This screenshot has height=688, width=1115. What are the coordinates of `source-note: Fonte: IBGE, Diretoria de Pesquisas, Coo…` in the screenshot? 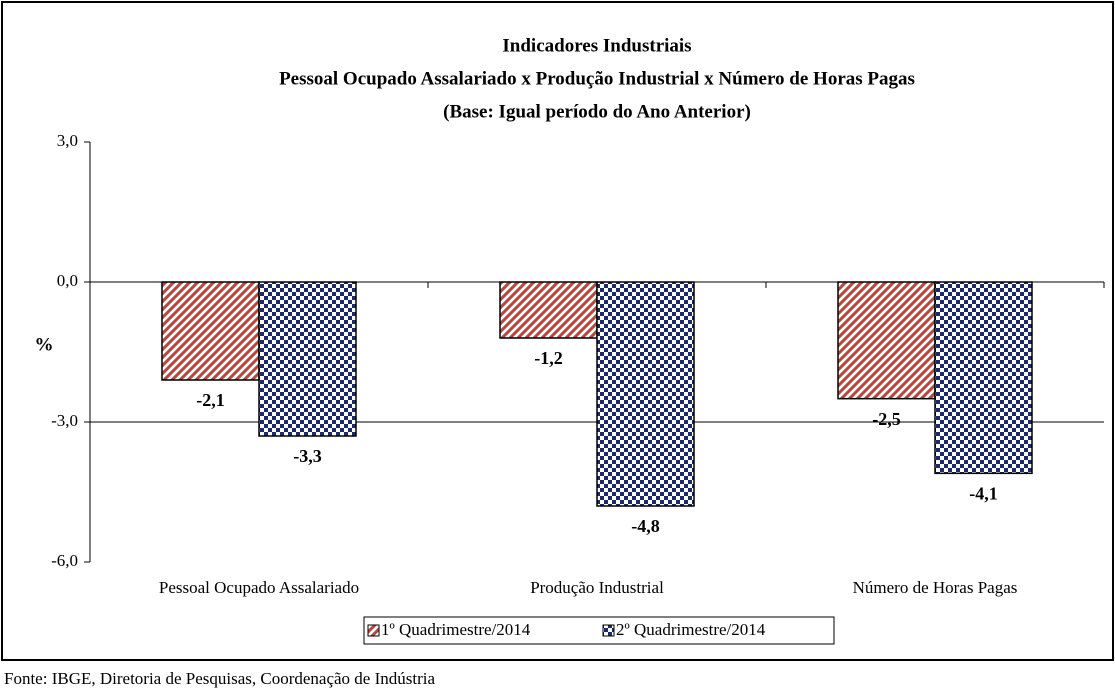 It's located at (219, 678).